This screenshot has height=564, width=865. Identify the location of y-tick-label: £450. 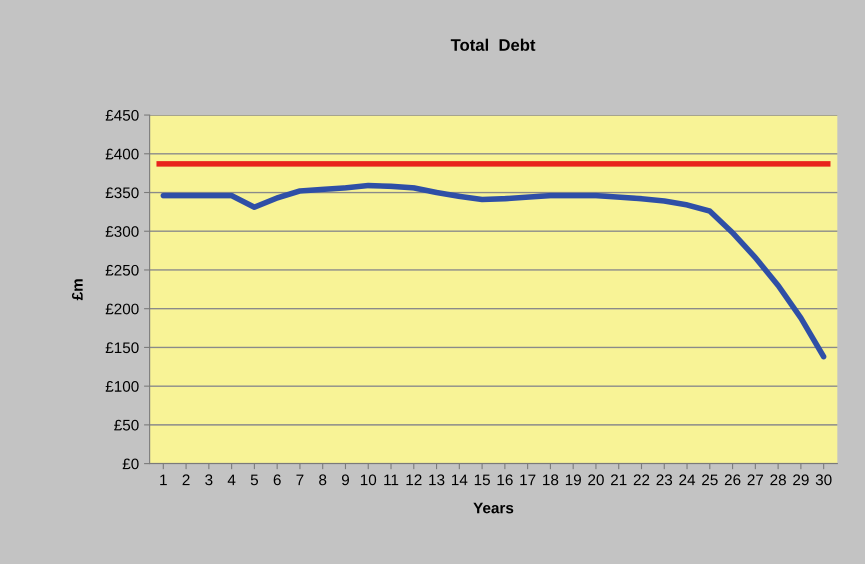
(122, 115).